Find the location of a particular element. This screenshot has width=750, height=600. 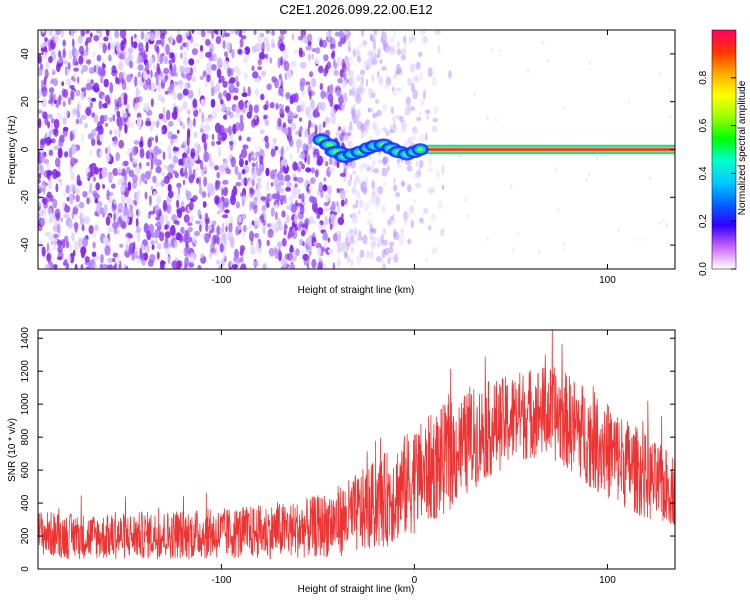

y-tick-label: 400 is located at coordinates (25, 502).